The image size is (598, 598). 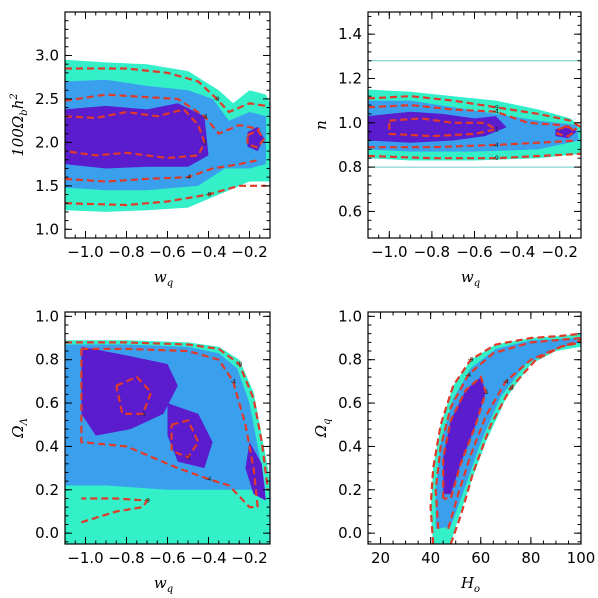 I want to click on y-tick-label: 2.0, so click(x=47, y=142).